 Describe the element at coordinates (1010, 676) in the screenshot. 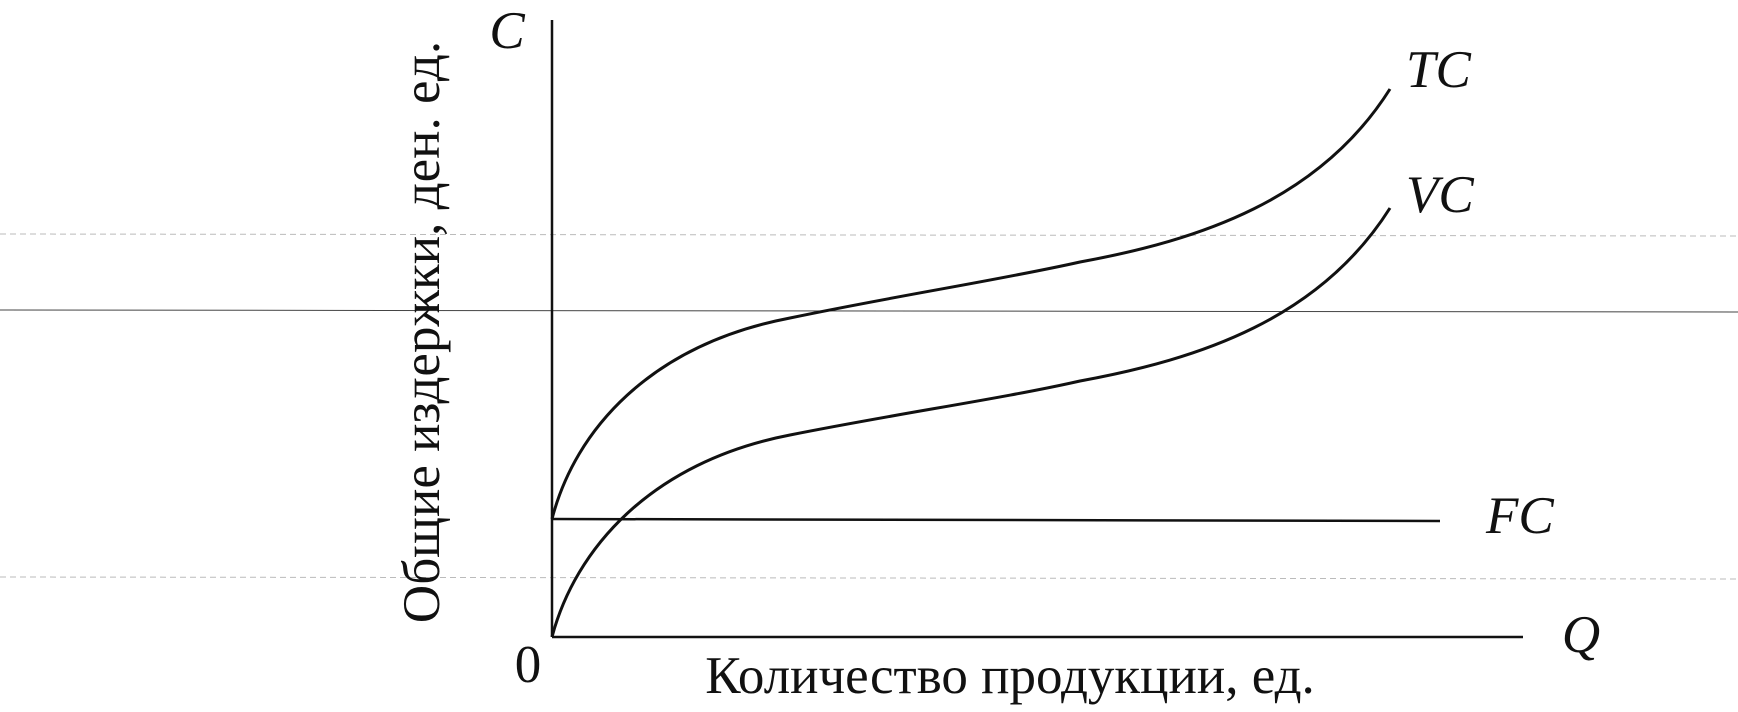

I see `x-axis-label: Количество продукции, ед.` at that location.